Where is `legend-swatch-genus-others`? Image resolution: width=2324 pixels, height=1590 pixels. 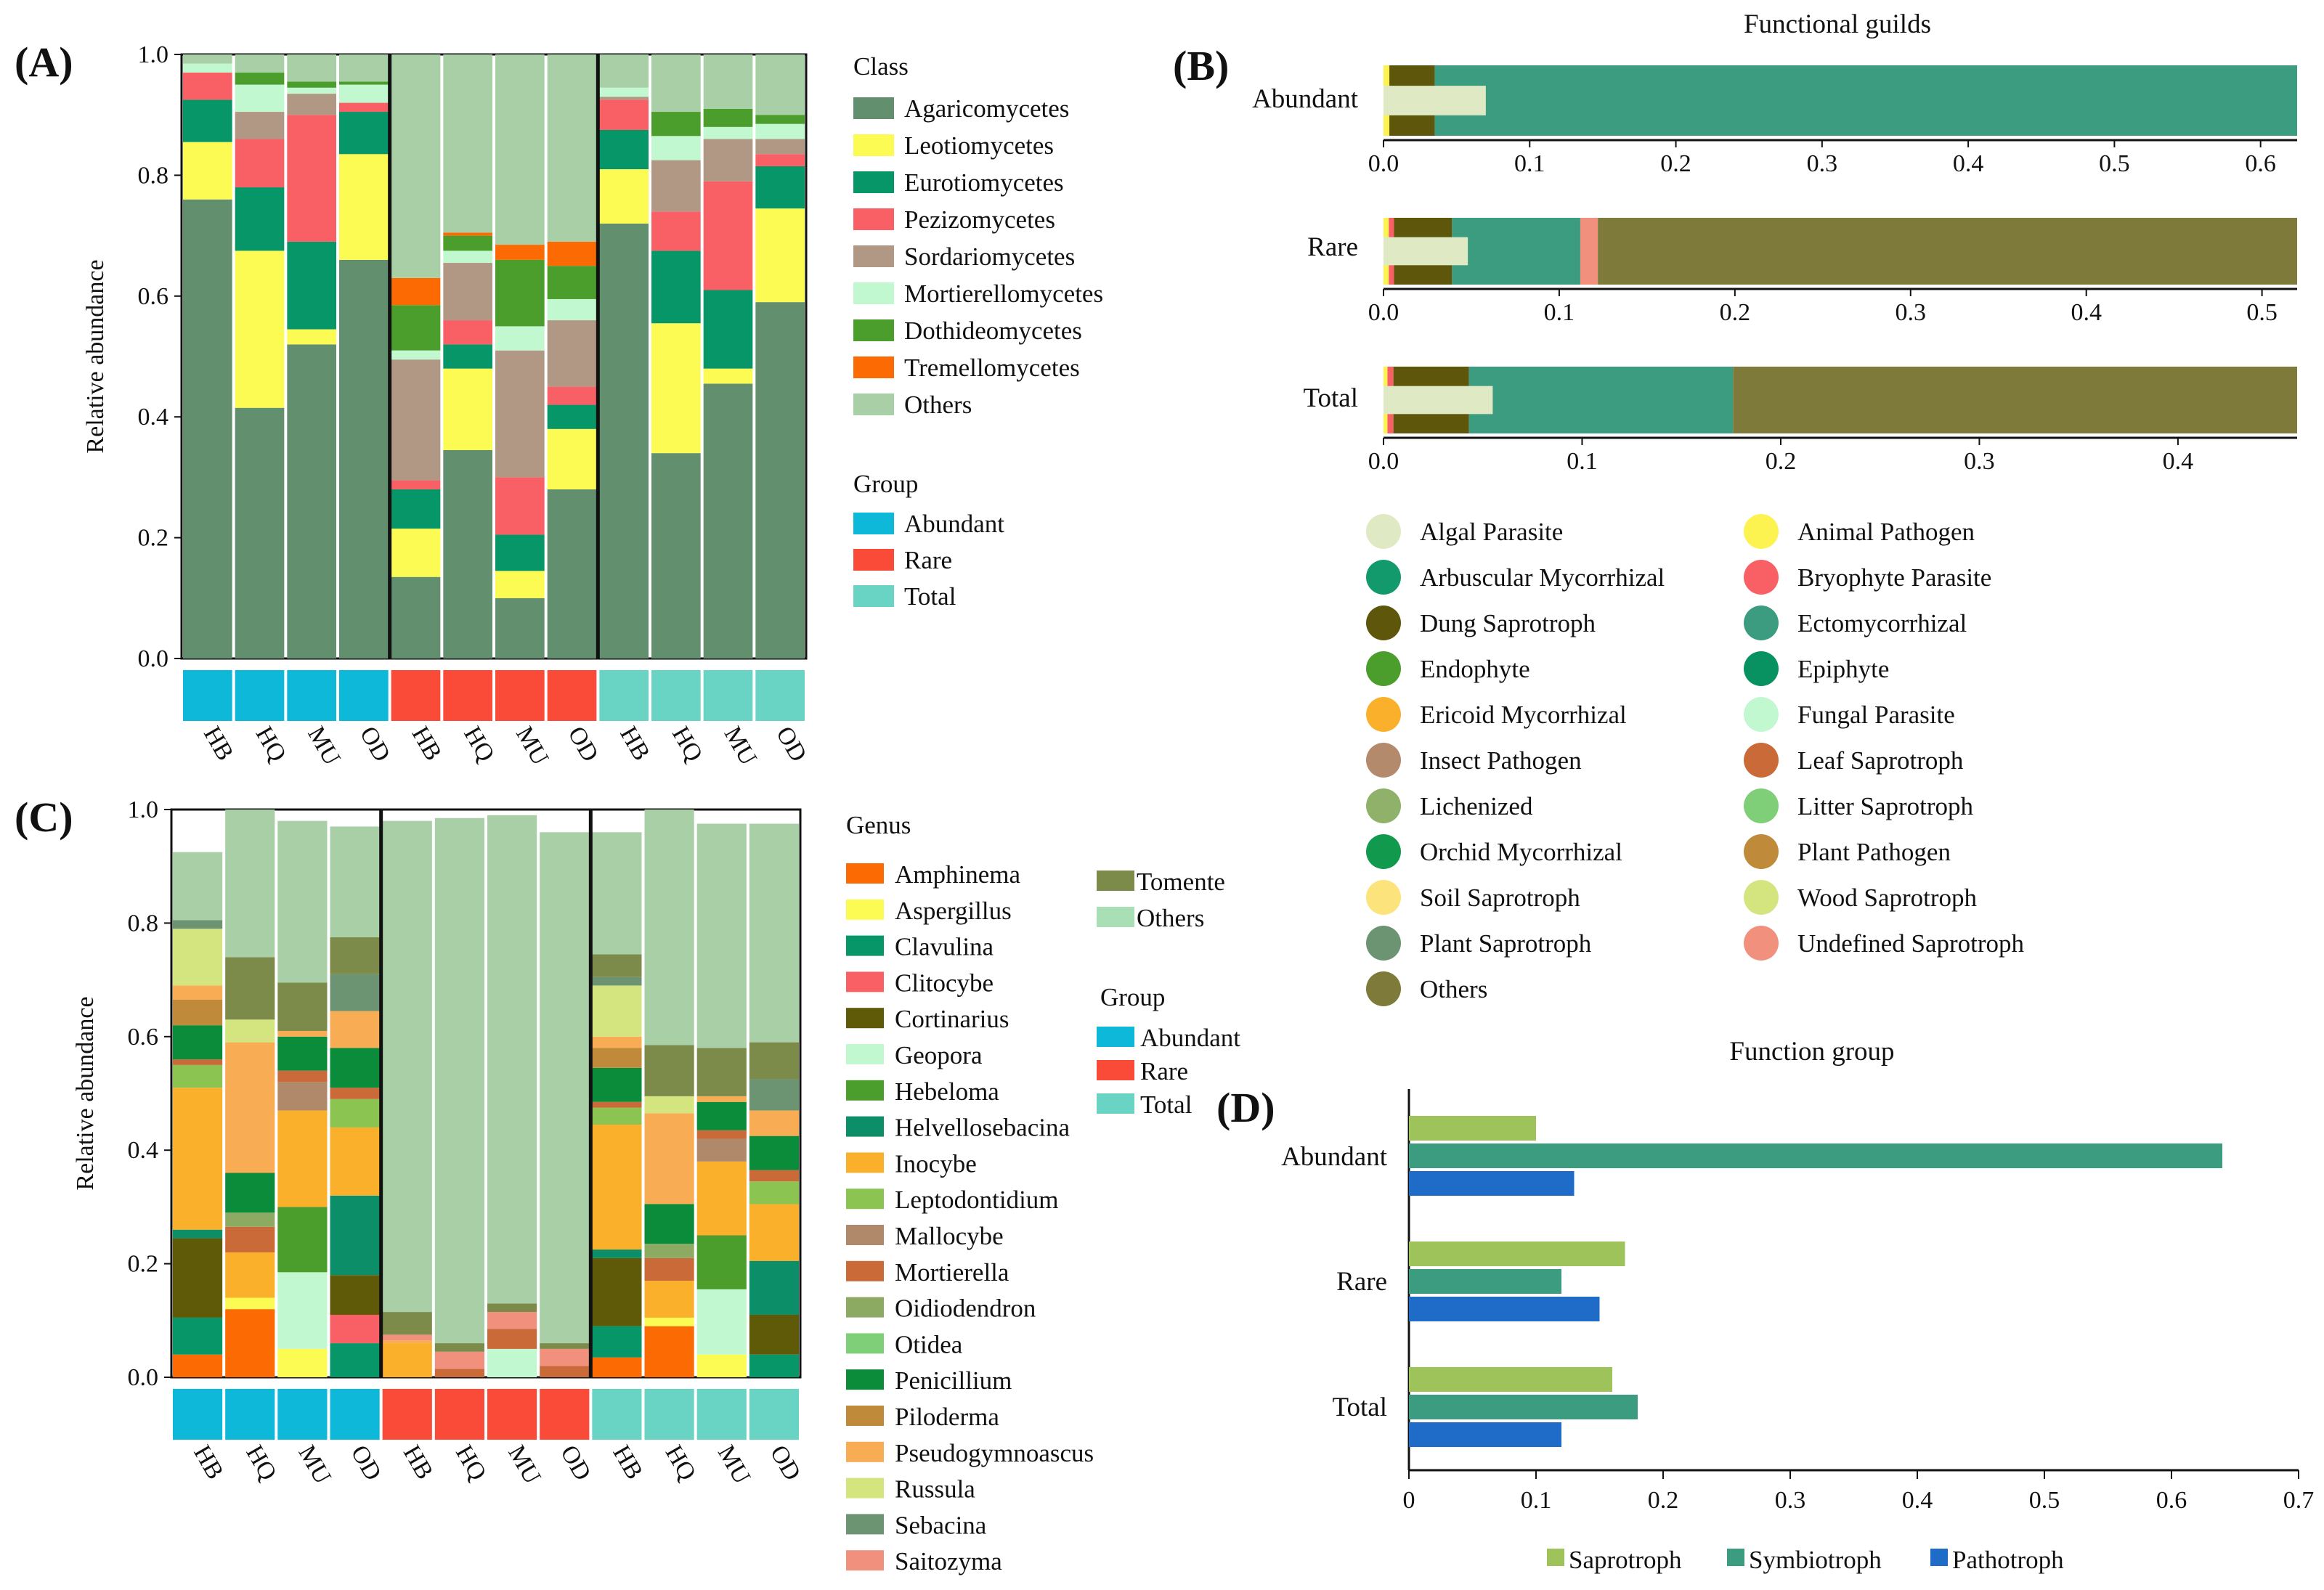
legend-swatch-genus-others is located at coordinates (1115, 917).